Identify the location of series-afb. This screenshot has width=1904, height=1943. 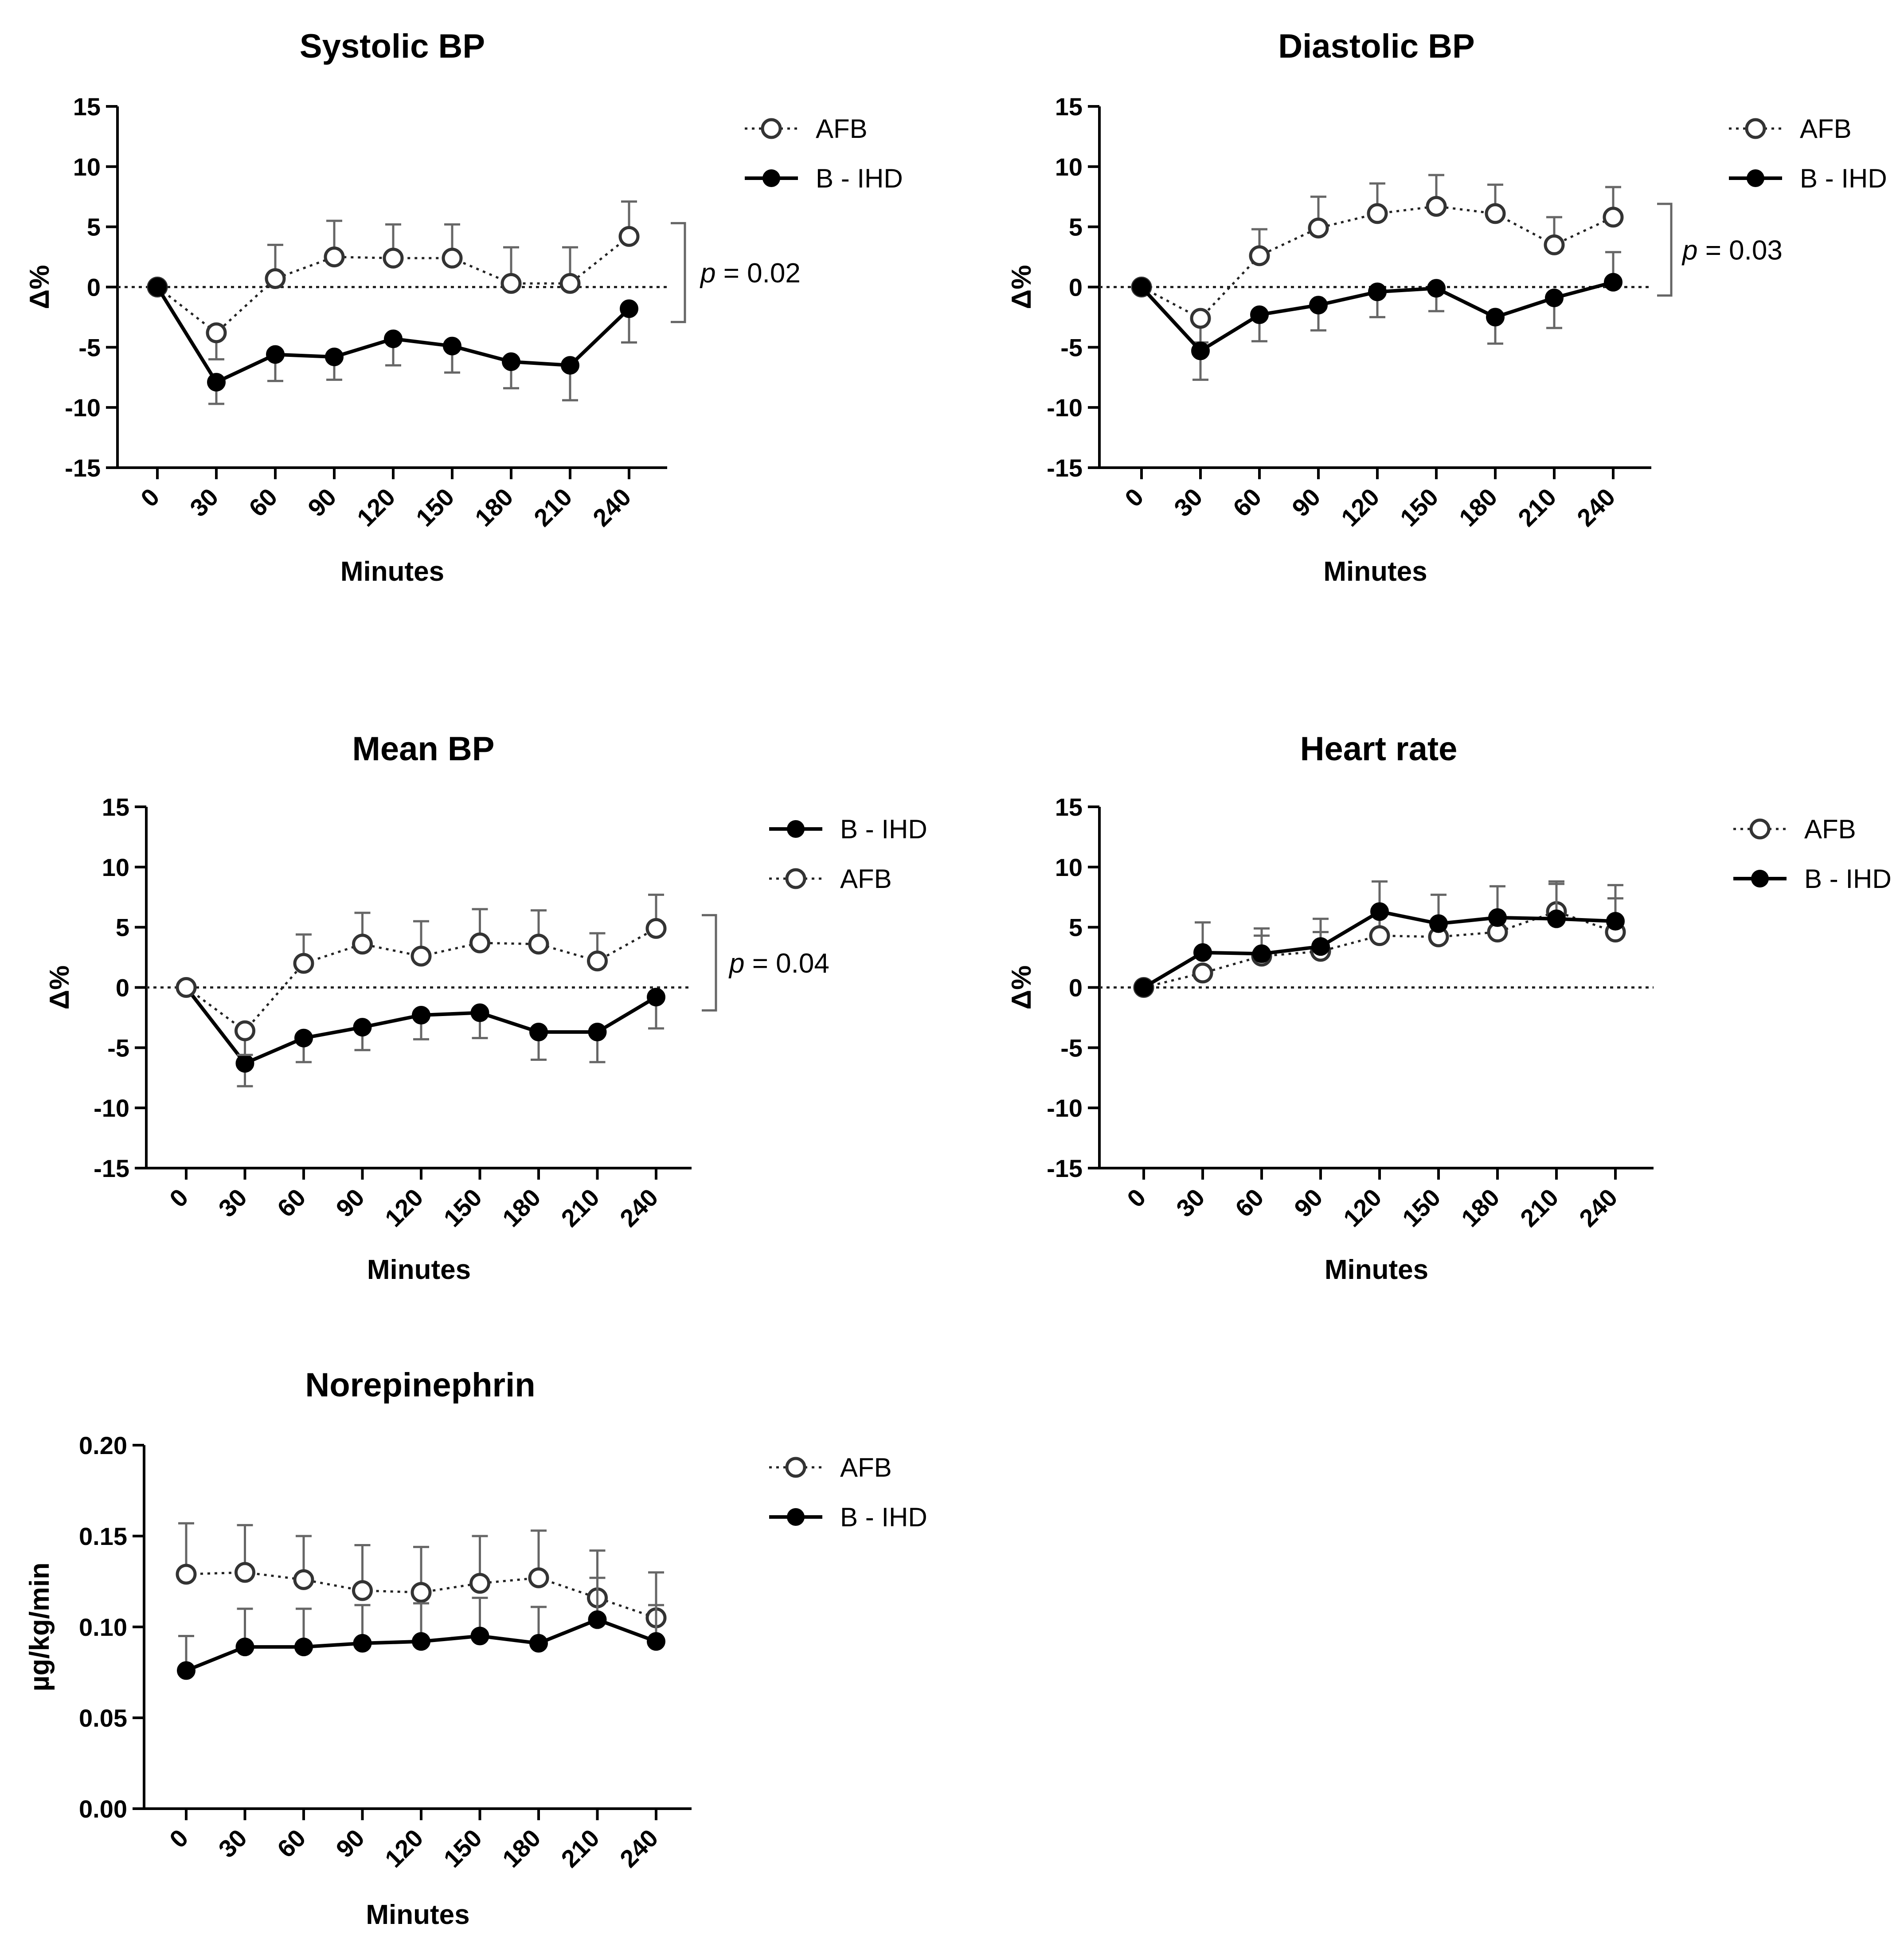
(393, 280).